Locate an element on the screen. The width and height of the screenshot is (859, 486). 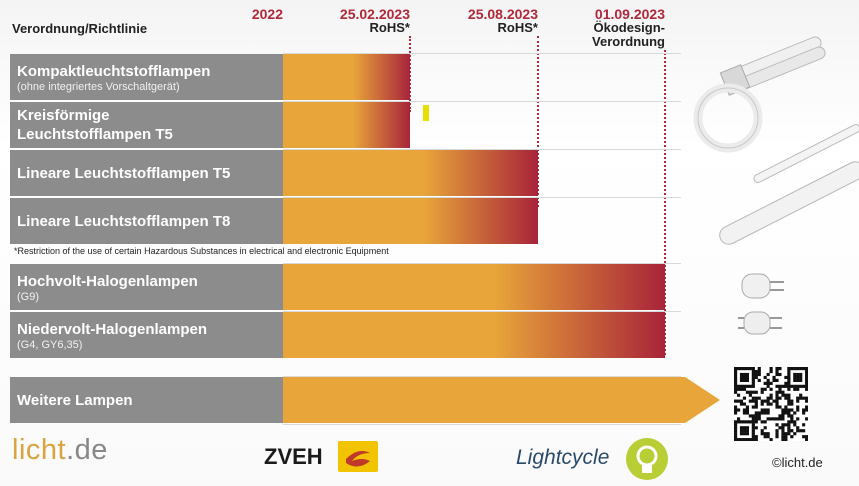
lightcycle-logo: Lightcycle is located at coordinates (563, 457).